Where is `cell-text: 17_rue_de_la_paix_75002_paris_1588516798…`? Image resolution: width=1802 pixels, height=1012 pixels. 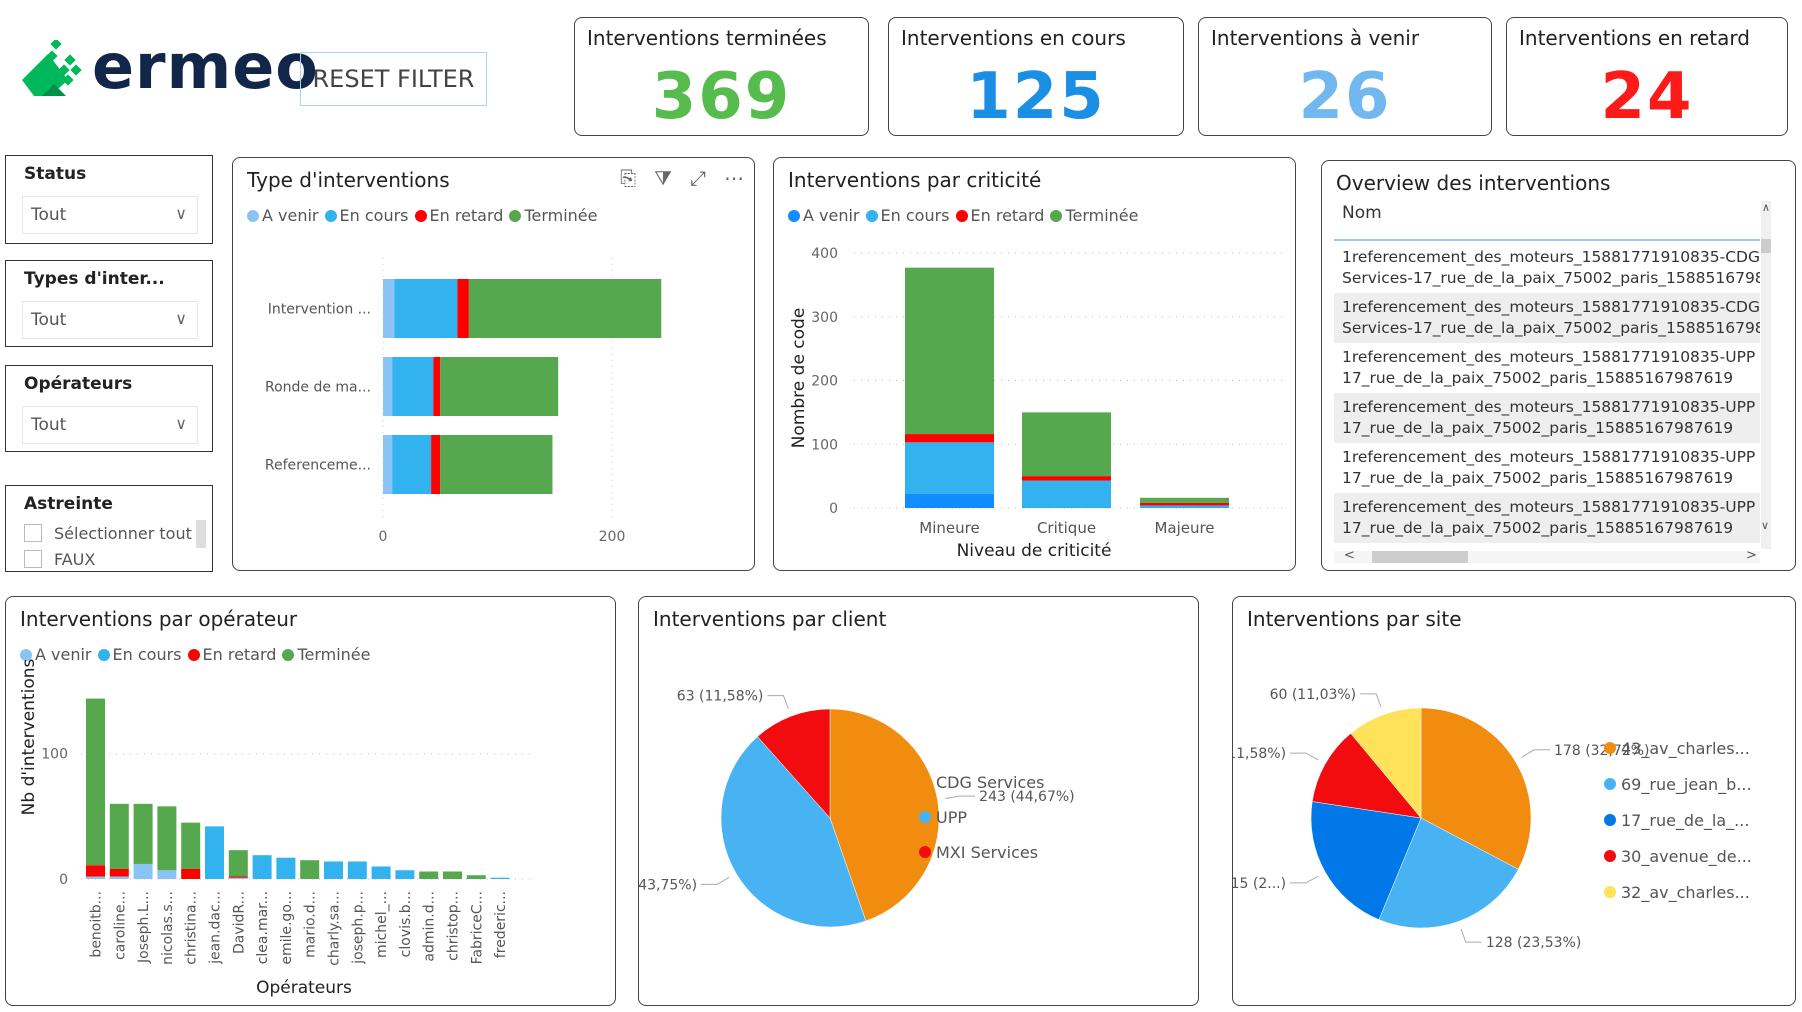
cell-text: 17_rue_de_la_paix_75002_paris_1588516798… is located at coordinates (1538, 428).